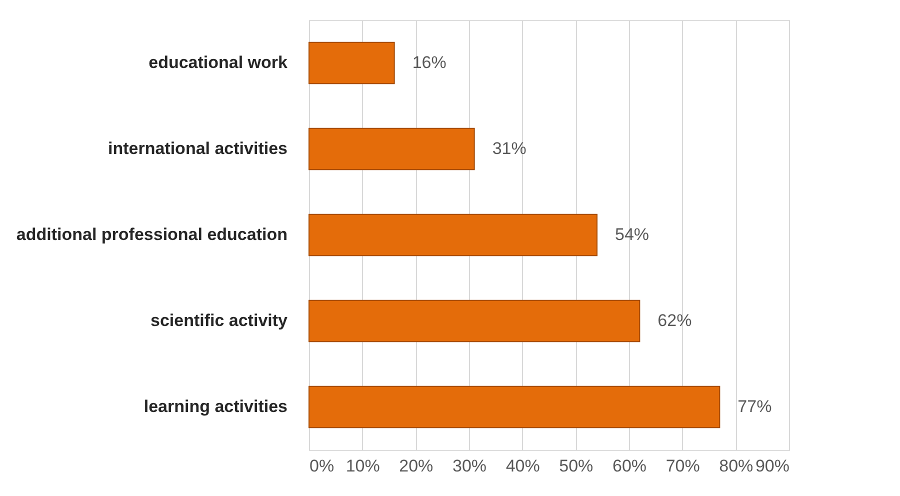  What do you see at coordinates (198, 148) in the screenshot?
I see `y-tick-label: international activities` at bounding box center [198, 148].